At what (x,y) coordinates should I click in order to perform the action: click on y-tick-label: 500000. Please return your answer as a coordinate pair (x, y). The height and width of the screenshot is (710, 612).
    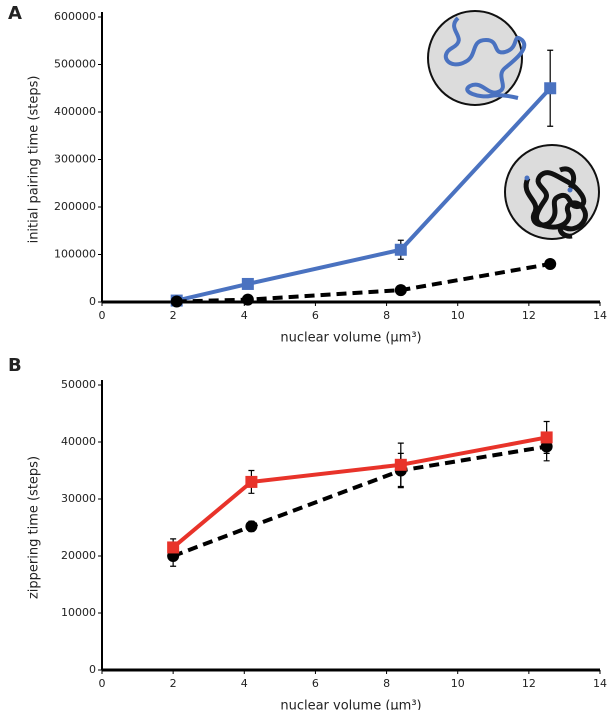
    Looking at the image, I should click on (75, 64).